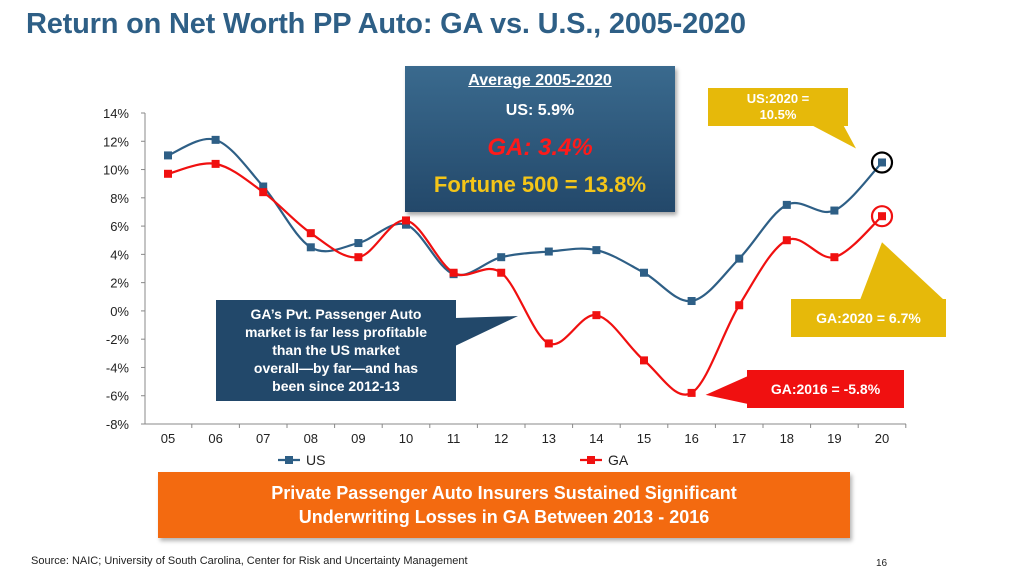  What do you see at coordinates (828, 134) in the screenshot?
I see `pointer-us-2020` at bounding box center [828, 134].